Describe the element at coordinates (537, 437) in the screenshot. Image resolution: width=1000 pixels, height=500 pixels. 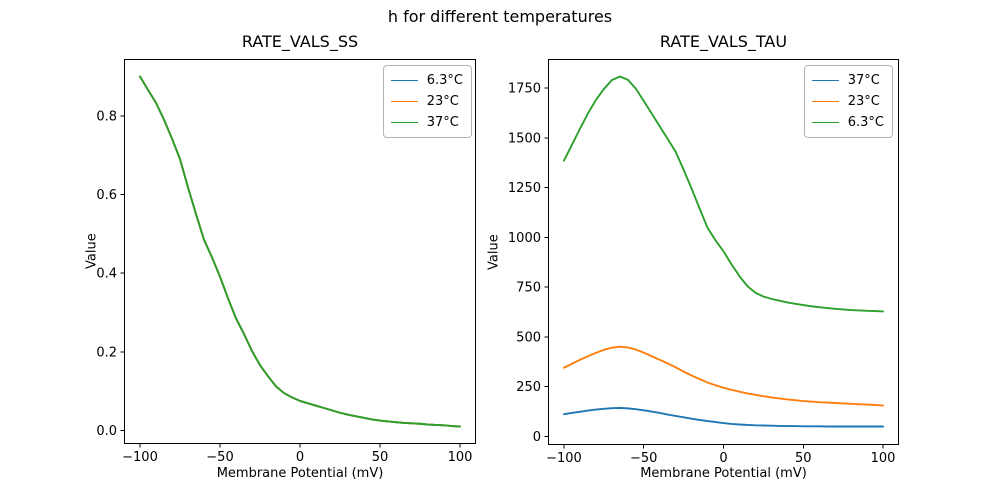
I see `y-tick-label: 0` at that location.